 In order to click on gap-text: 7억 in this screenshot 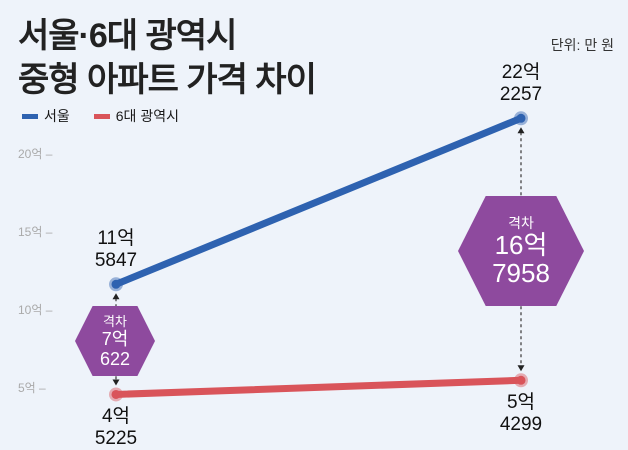, I will do `click(115, 338)`.